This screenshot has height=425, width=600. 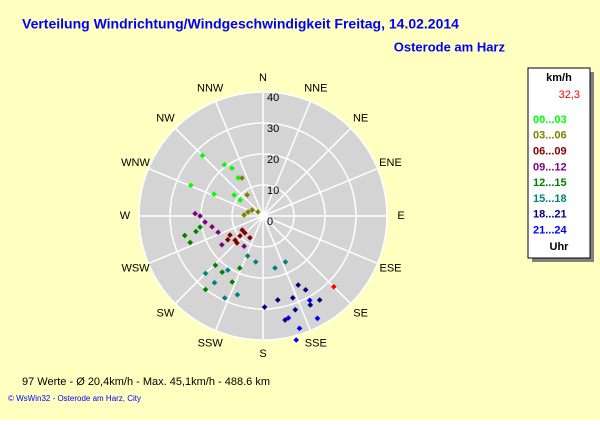 I want to click on legend-label: 21...24, so click(x=550, y=231).